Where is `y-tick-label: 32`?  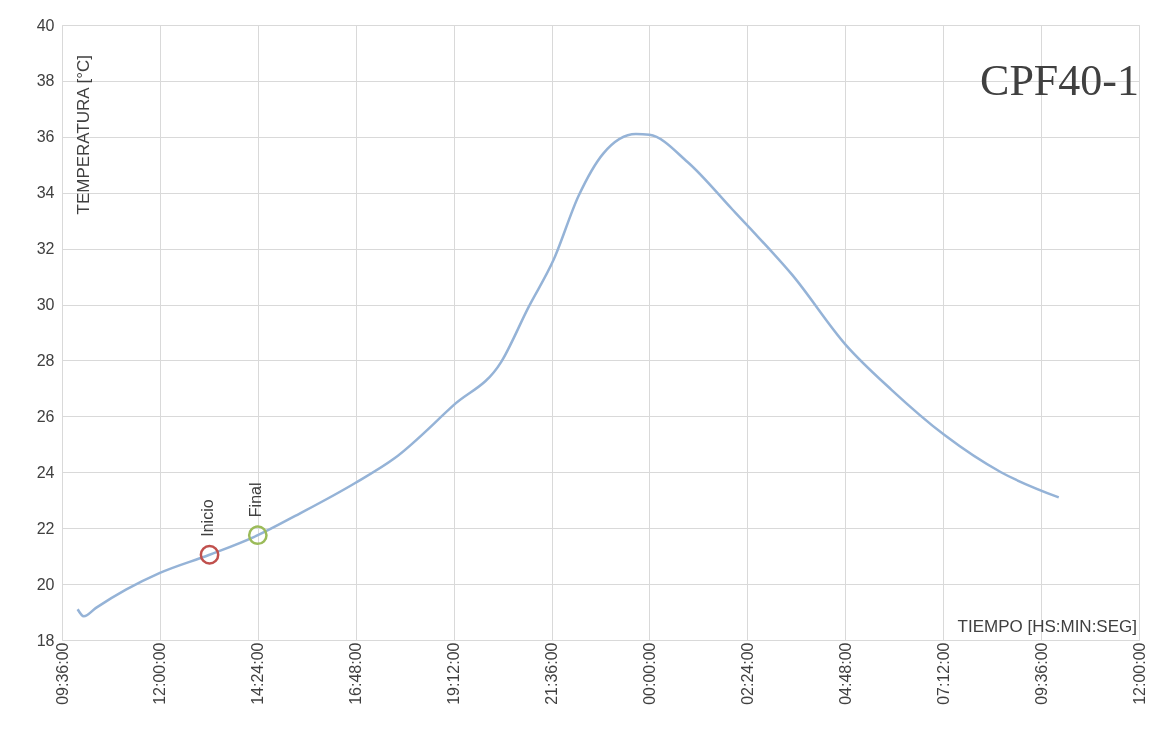 y-tick-label: 32 is located at coordinates (45, 249).